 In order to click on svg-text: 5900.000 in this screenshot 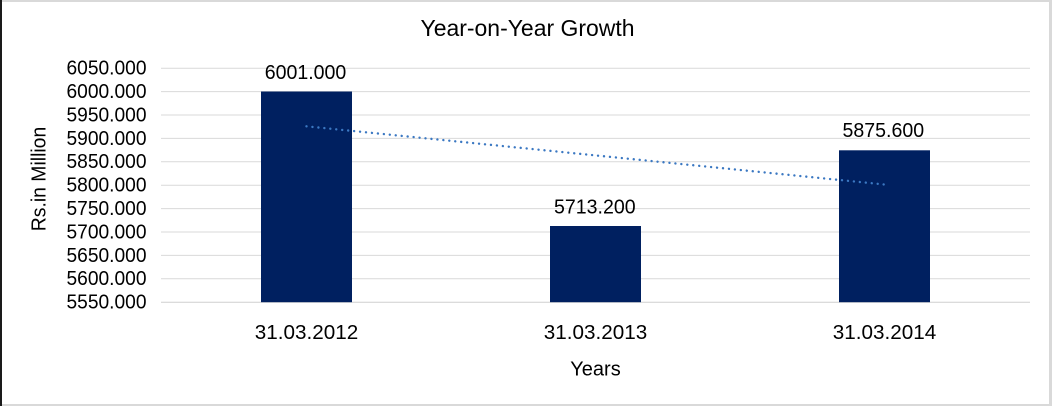, I will do `click(107, 139)`.